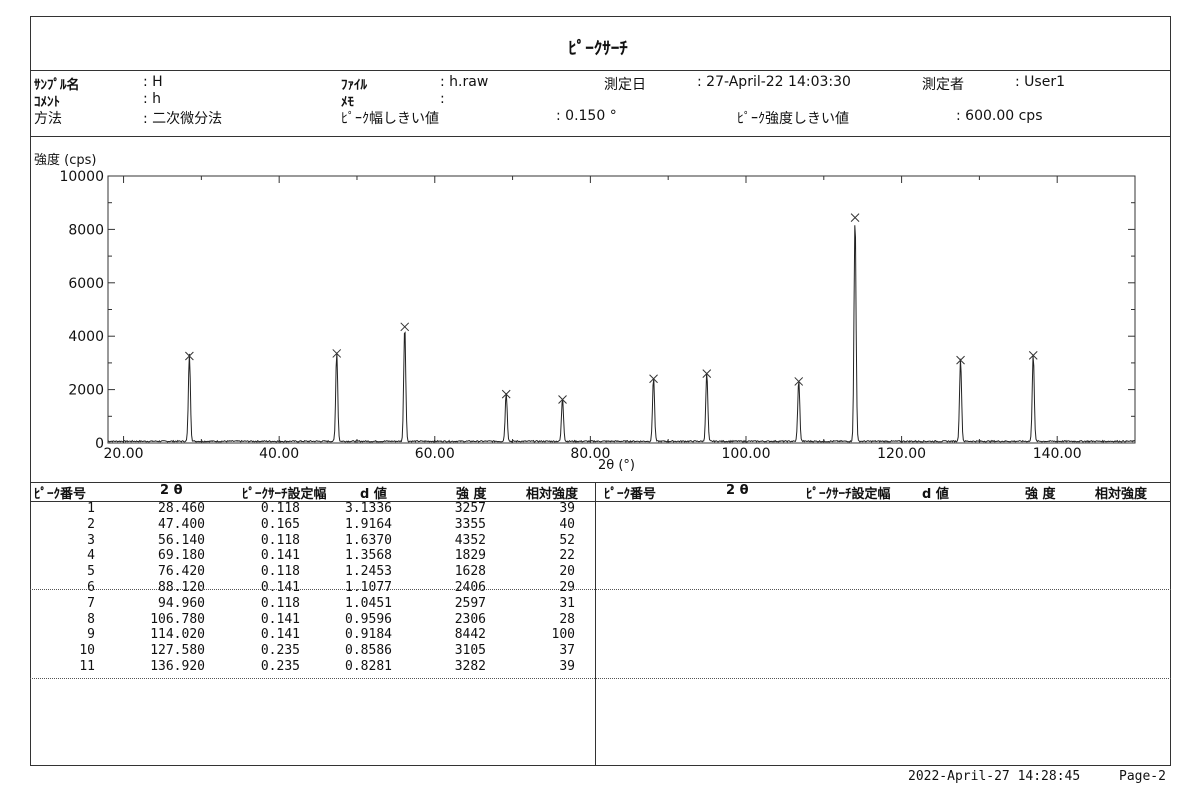 Image resolution: width=1196 pixels, height=789 pixels. What do you see at coordinates (91, 556) in the screenshot?
I see `table-row-4-col-0: 4` at bounding box center [91, 556].